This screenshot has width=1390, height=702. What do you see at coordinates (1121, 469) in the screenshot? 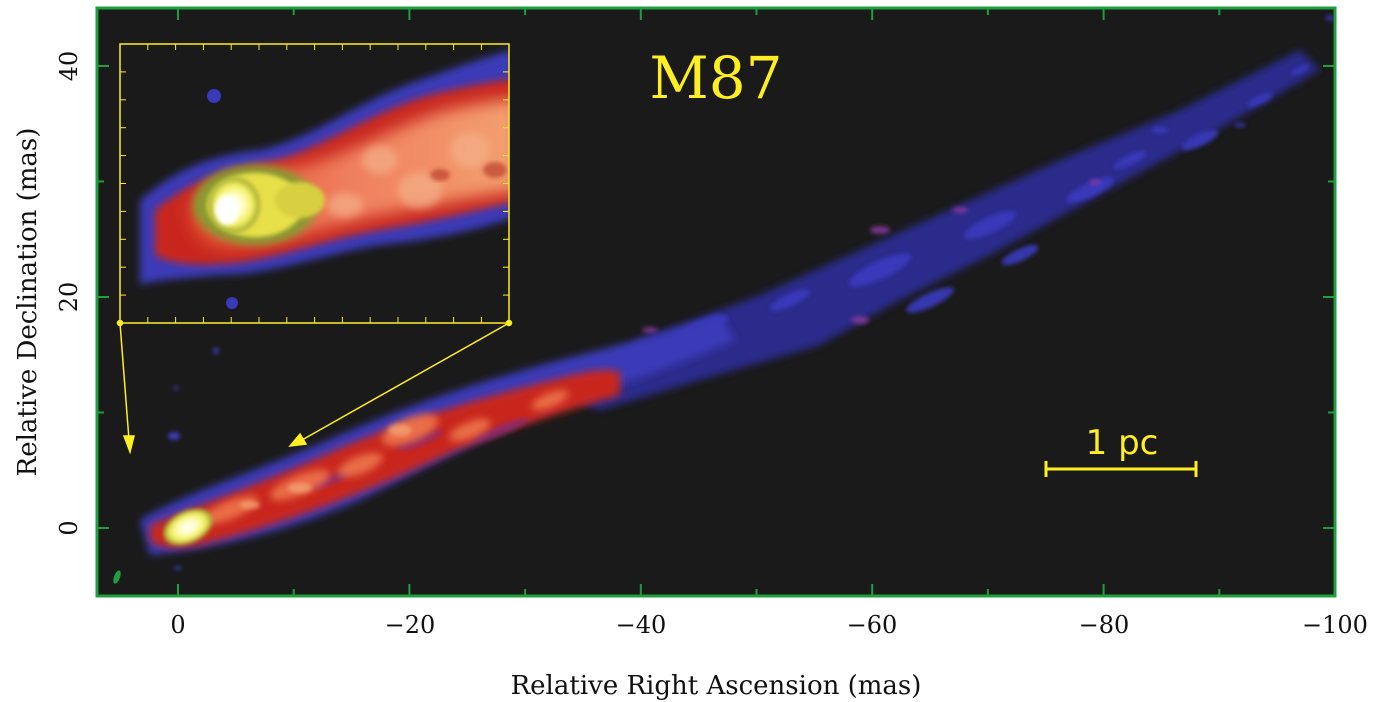
I see `scale-bar` at bounding box center [1121, 469].